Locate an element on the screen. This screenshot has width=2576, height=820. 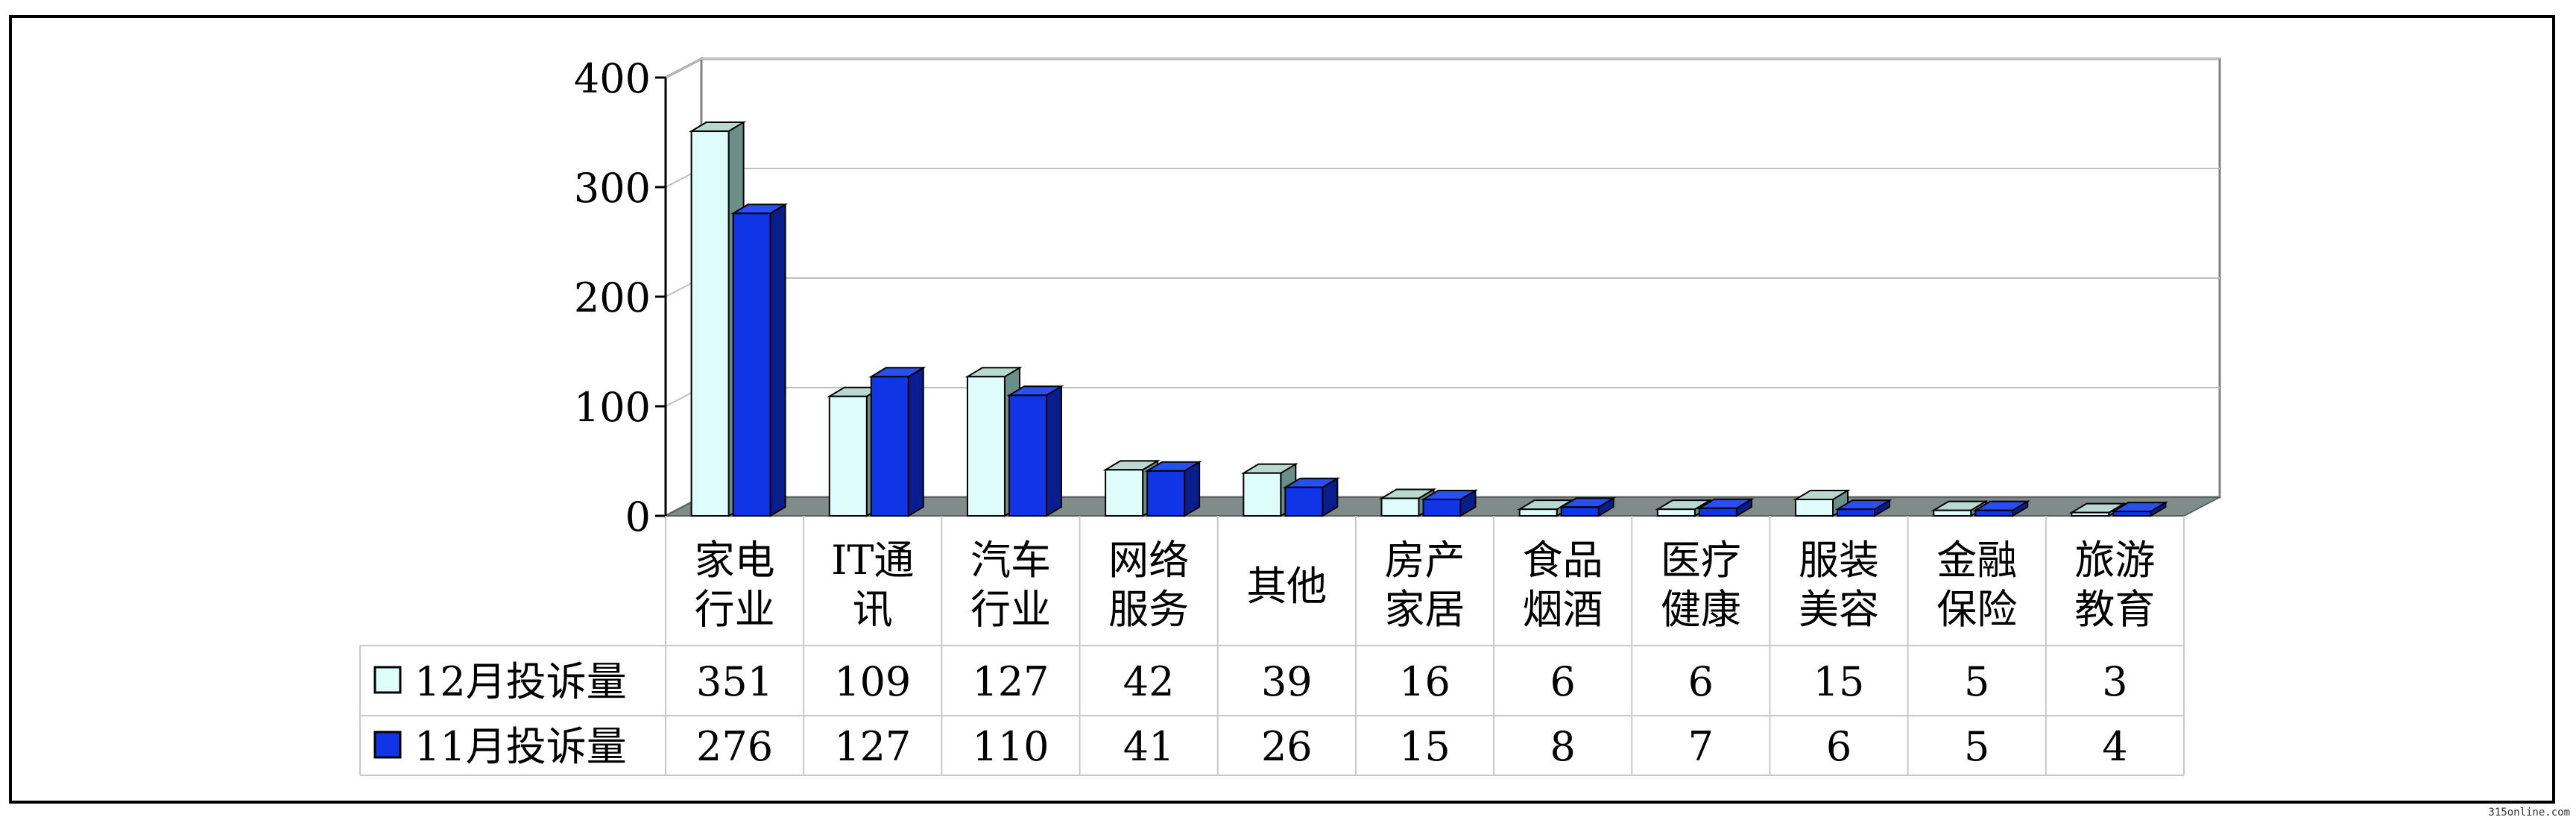
category-label: 金融 is located at coordinates (1976, 561).